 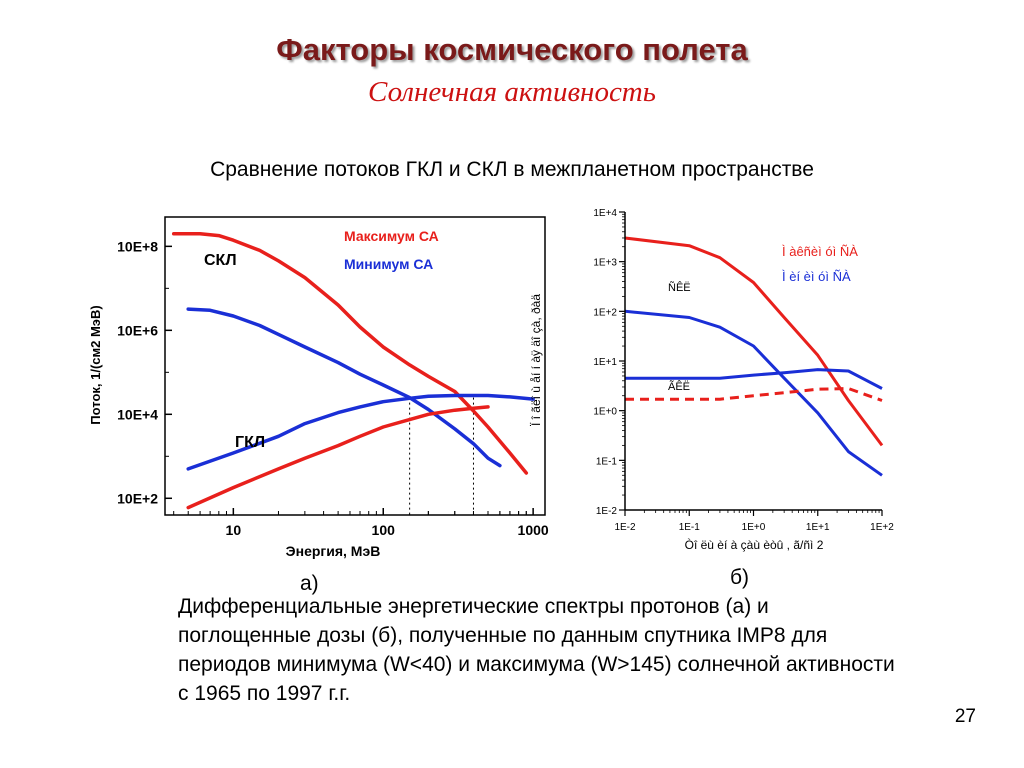 I want to click on chart-a-legend-max: Максимум СА, so click(x=391, y=236).